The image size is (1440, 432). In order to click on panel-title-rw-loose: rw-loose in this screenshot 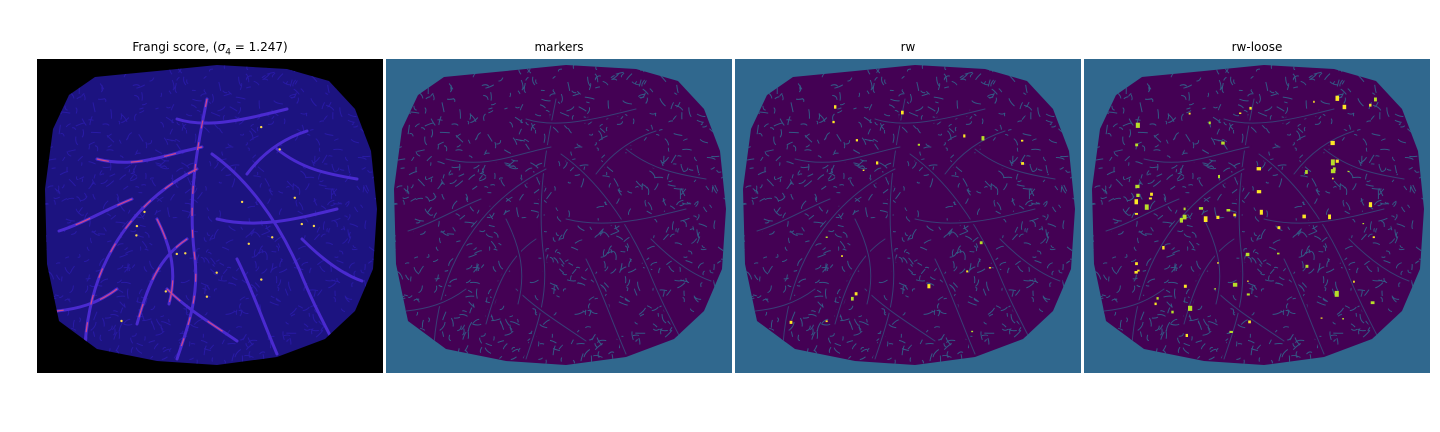, I will do `click(1257, 47)`.